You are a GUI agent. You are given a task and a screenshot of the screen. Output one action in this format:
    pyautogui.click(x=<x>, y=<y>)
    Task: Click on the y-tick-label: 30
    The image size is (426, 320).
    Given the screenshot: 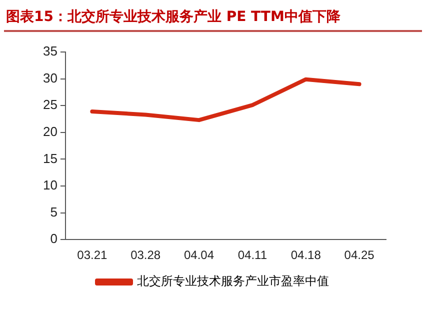 What is the action you would take?
    pyautogui.click(x=50, y=78)
    